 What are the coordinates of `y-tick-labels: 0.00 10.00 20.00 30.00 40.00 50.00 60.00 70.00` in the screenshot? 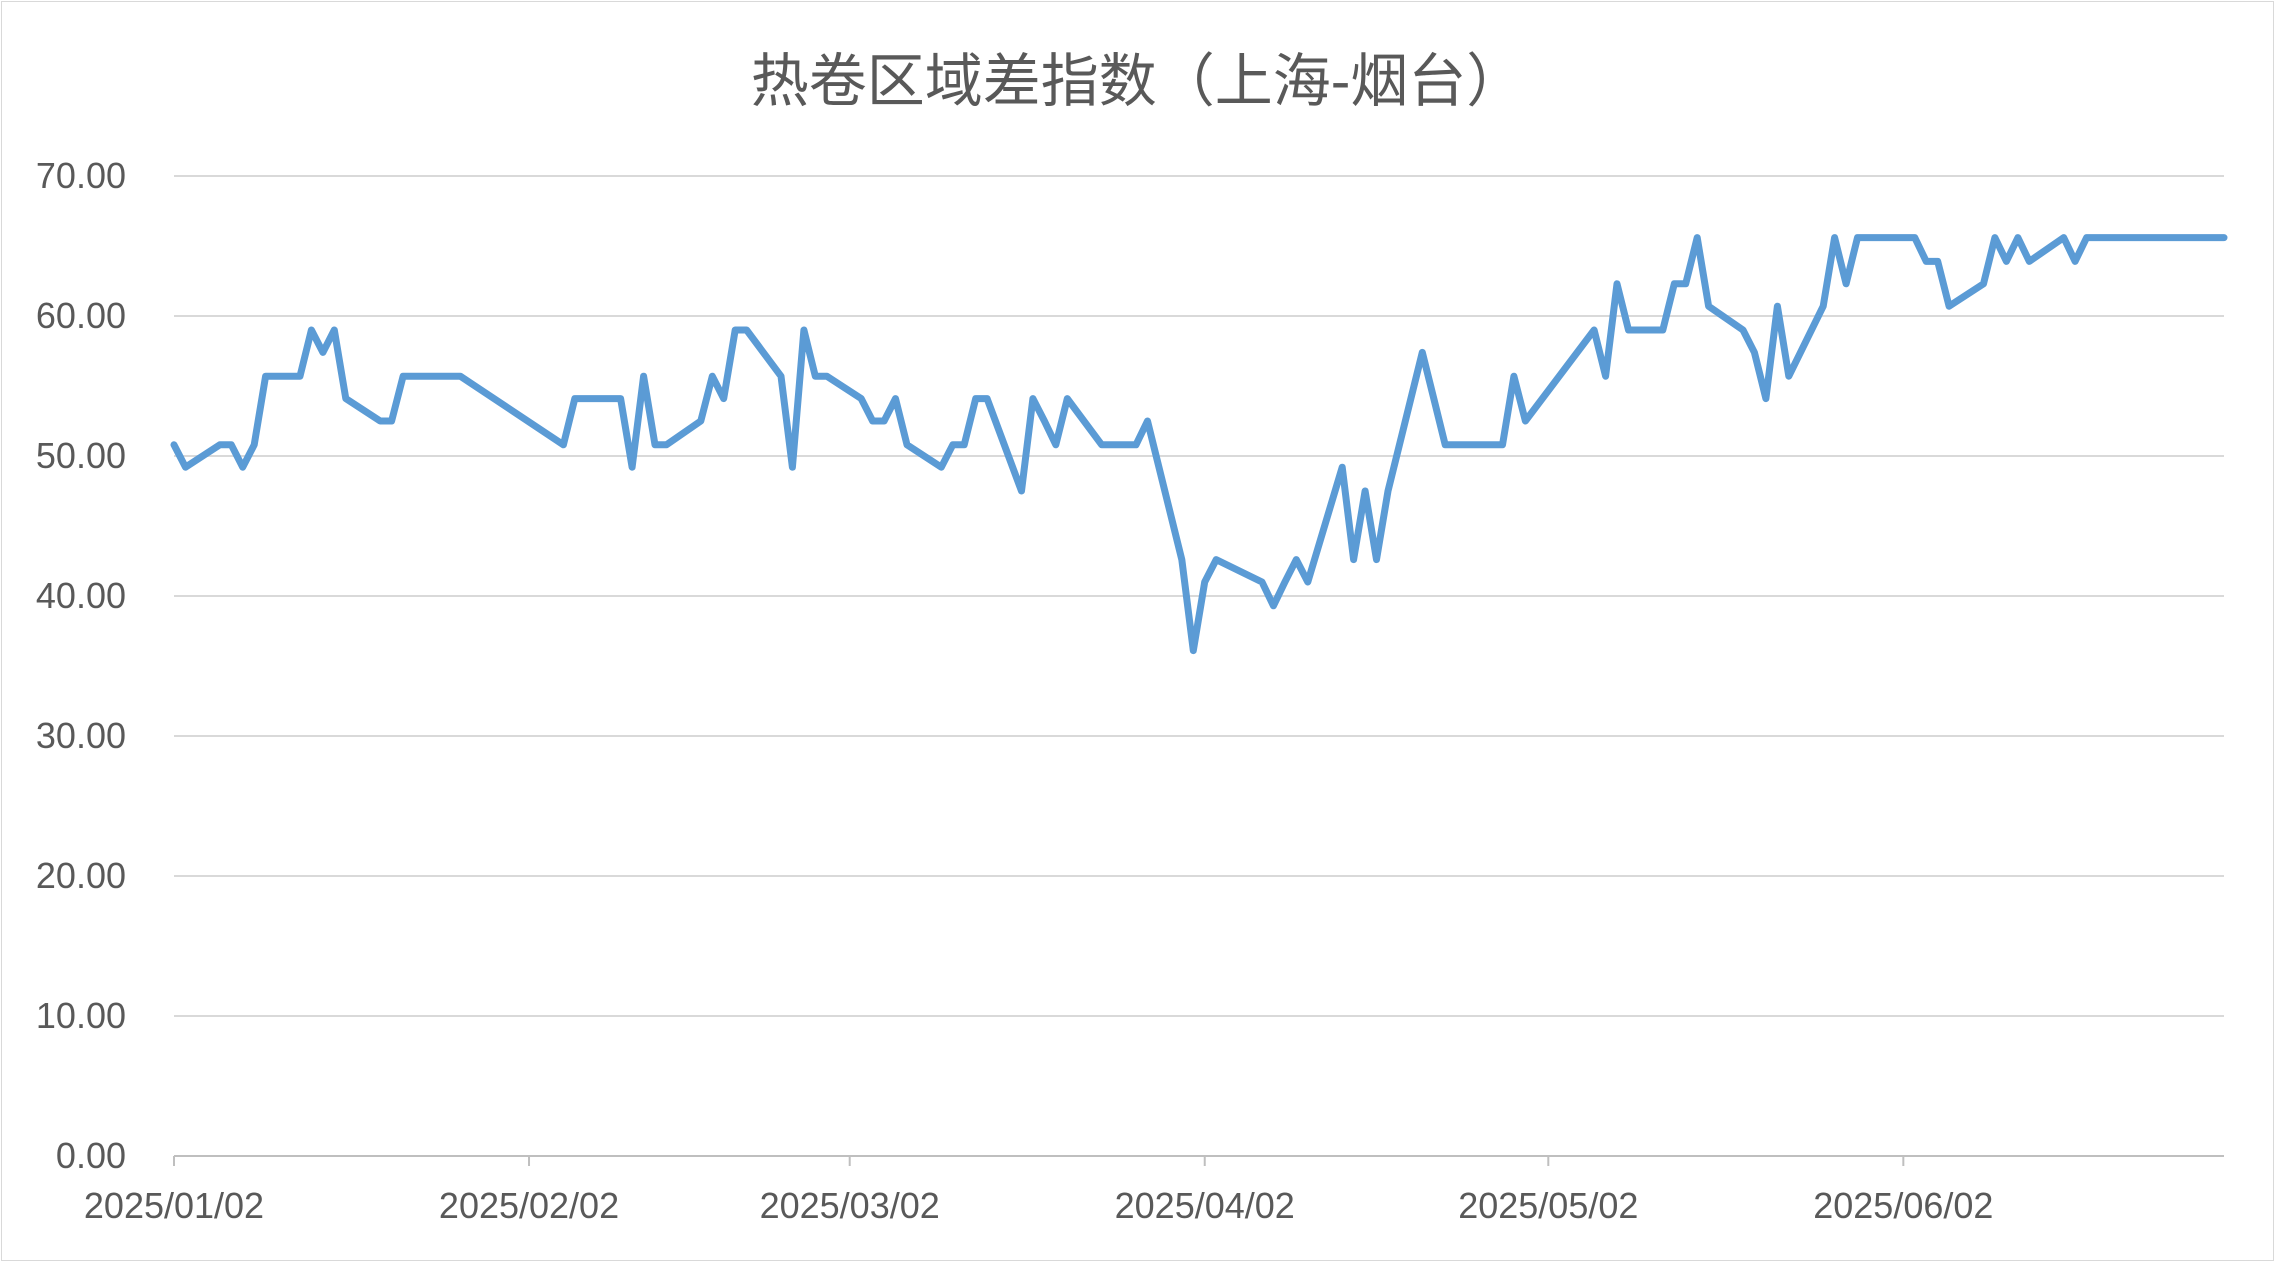 It's located at (81, 665).